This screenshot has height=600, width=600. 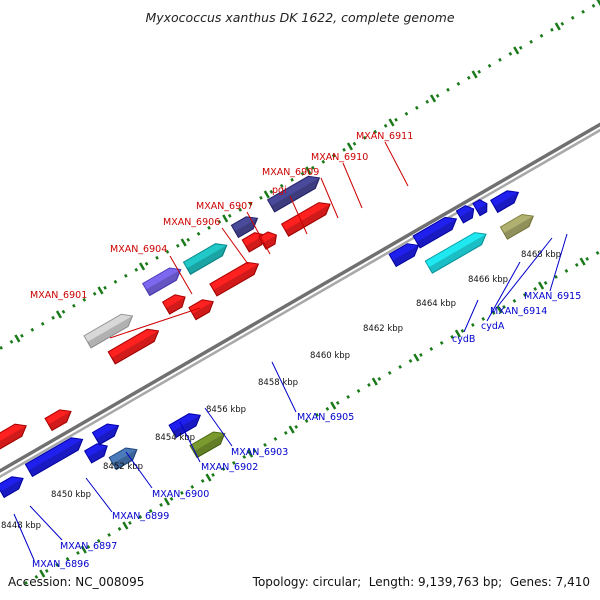 What do you see at coordinates (21, 526) in the screenshot?
I see `scale-tick-label: 8448 kbp` at bounding box center [21, 526].